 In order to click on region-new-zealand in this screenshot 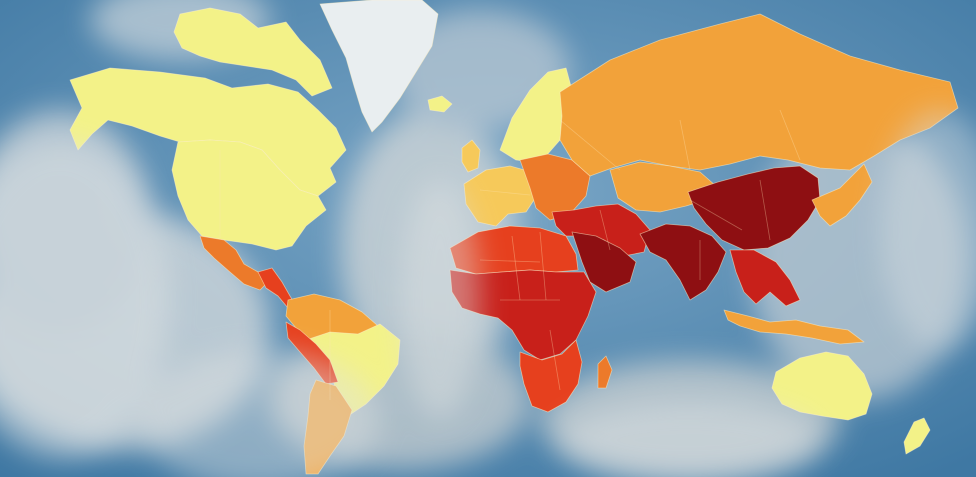, I will do `click(917, 436)`.